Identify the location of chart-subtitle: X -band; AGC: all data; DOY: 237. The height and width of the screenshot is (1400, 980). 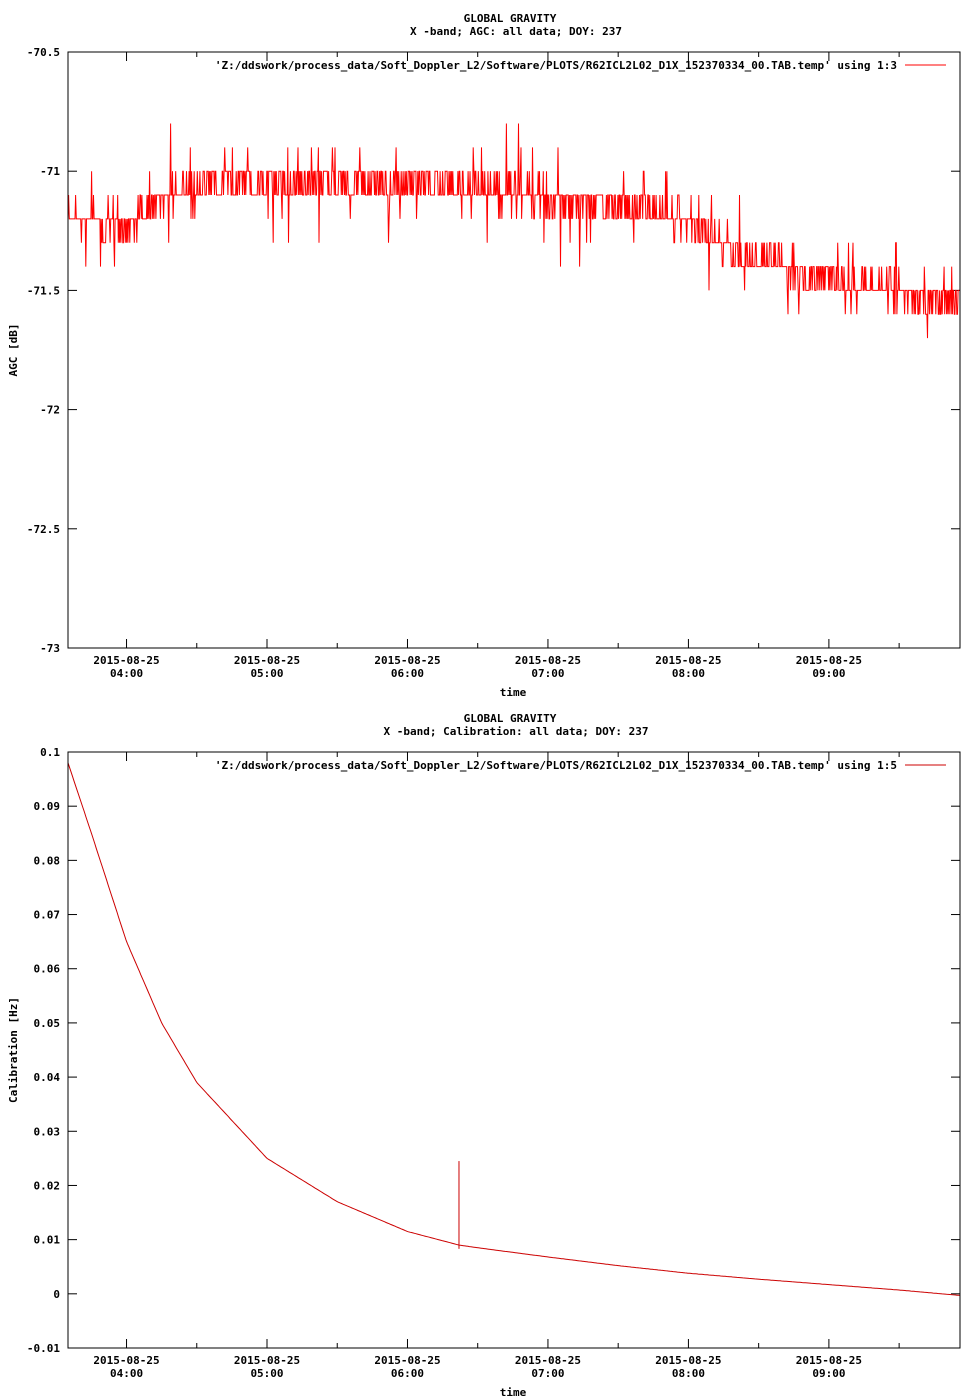
(516, 31).